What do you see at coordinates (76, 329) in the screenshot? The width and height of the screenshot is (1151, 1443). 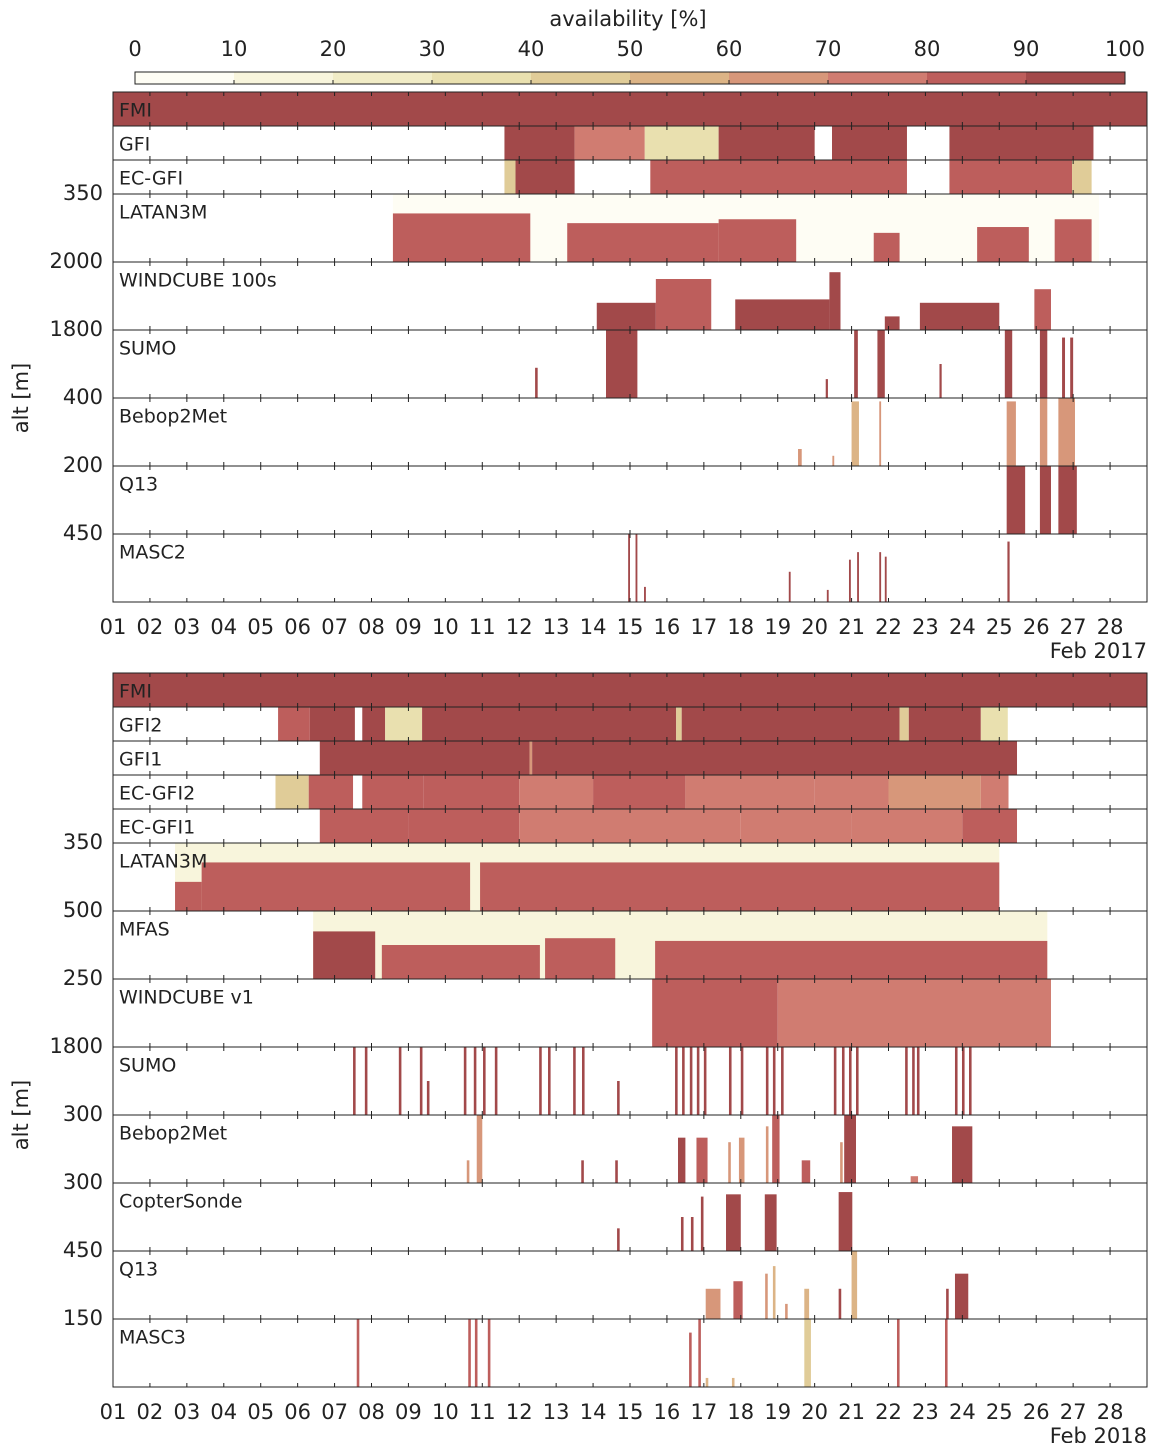 I see `y-tick-label: 1800` at bounding box center [76, 329].